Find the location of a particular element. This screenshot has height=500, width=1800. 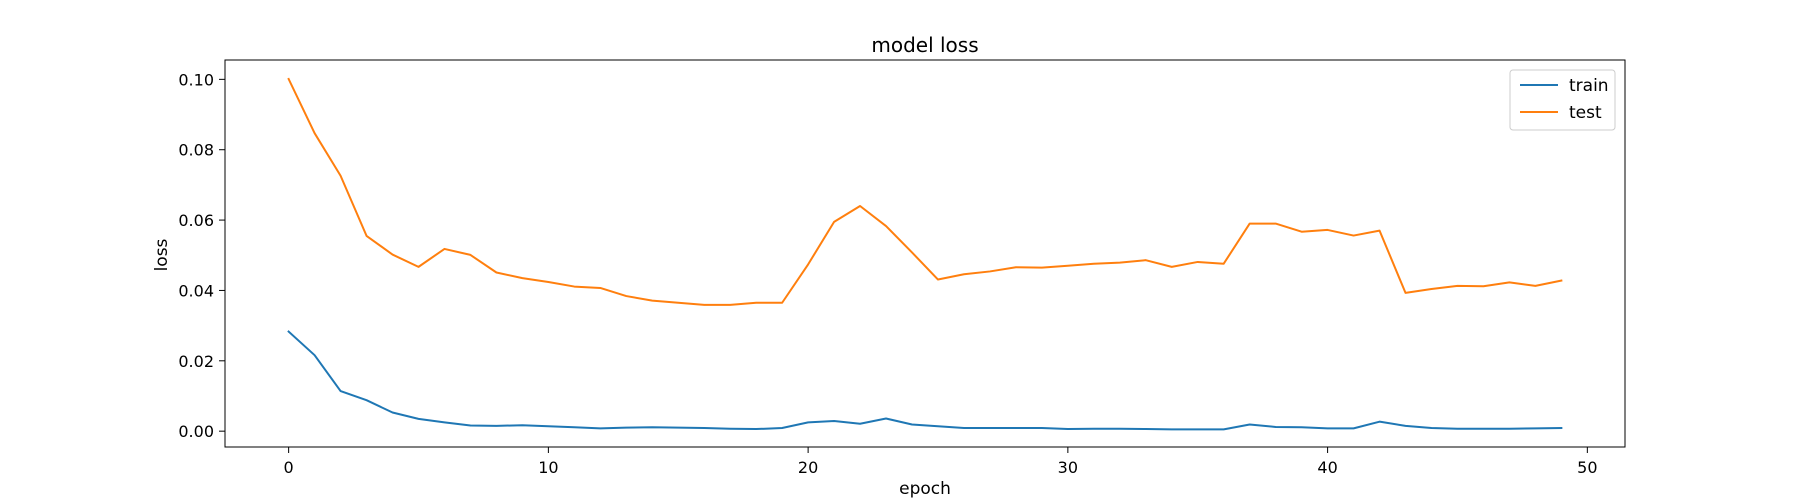

series-line-train is located at coordinates (925, 380).